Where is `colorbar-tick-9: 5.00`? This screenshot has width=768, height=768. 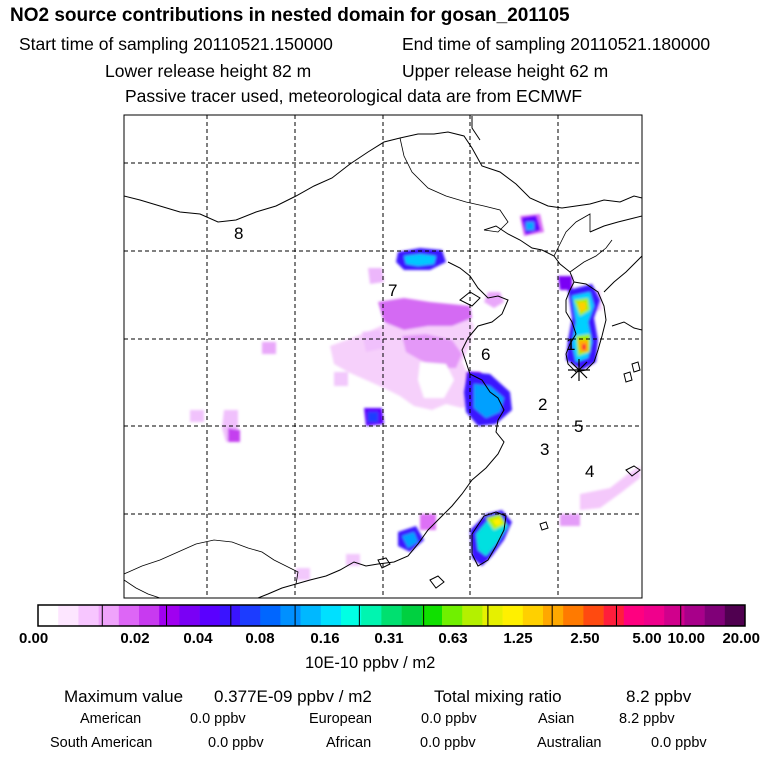 colorbar-tick-9: 5.00 is located at coordinates (647, 638).